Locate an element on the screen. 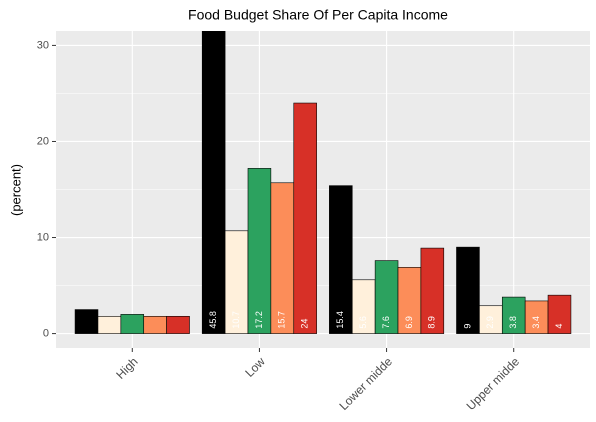 The width and height of the screenshot is (596, 422). value-label: 5.6 is located at coordinates (363, 322).